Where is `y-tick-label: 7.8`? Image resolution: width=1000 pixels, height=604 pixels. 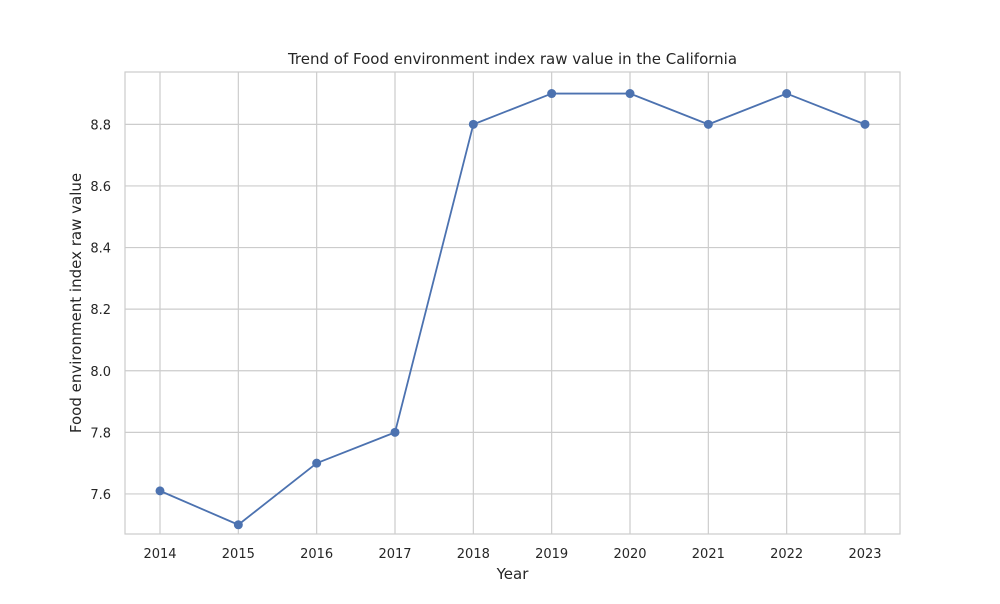
y-tick-label: 7.8 is located at coordinates (100, 433).